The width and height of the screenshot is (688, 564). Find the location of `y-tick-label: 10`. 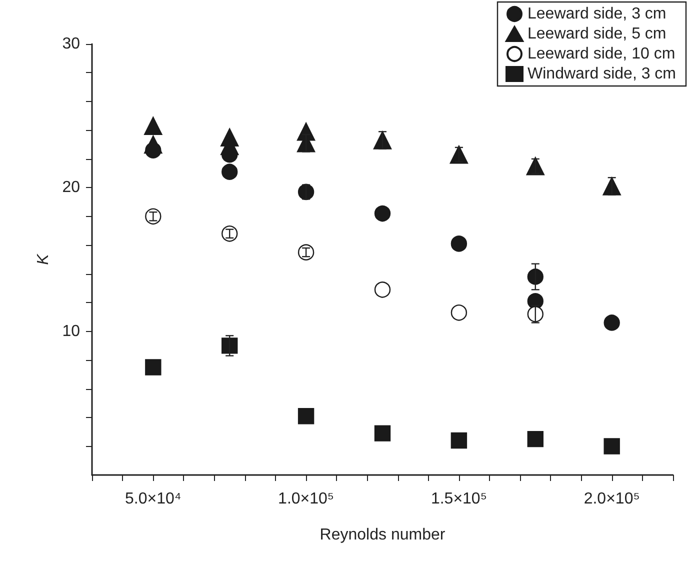

y-tick-label: 10 is located at coordinates (71, 331).